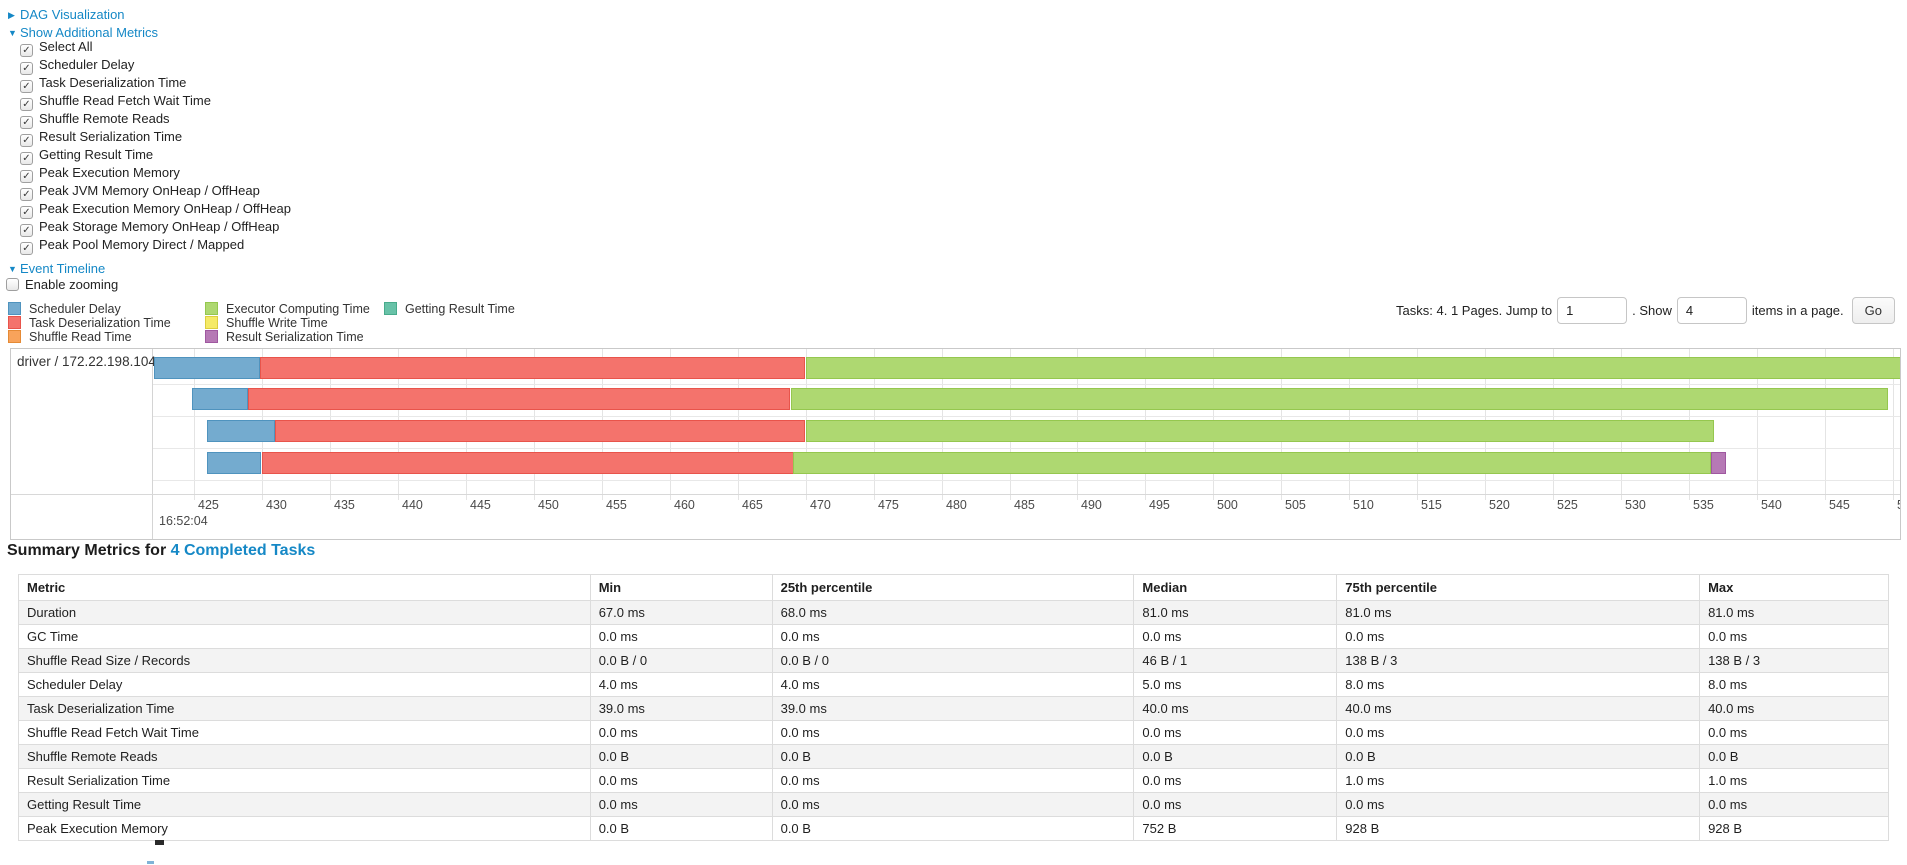 This screenshot has width=1907, height=865. Describe the element at coordinates (155, 83) in the screenshot. I see `metric-checkbox-item: Task Deserialization Time` at that location.